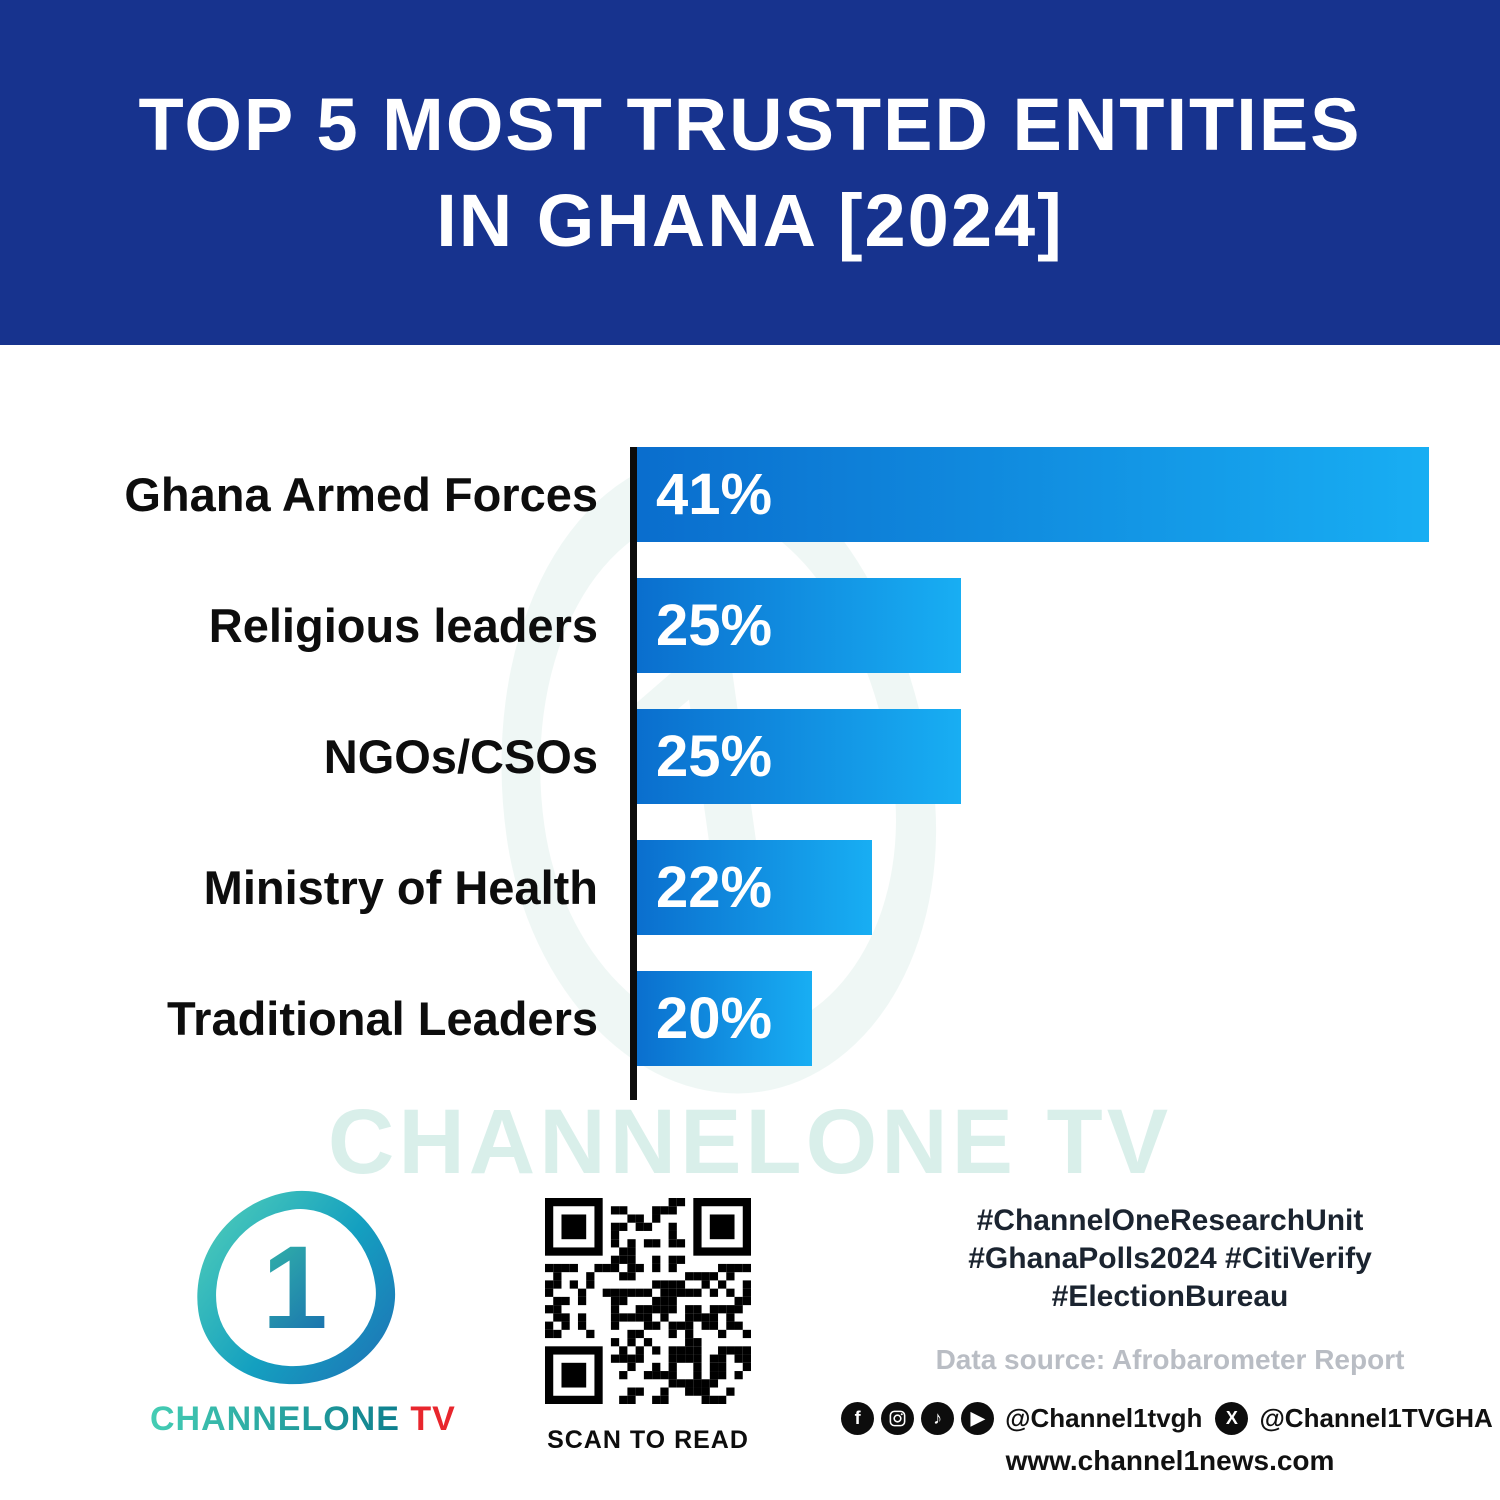  I want to click on logo-wordmark-tv: TV, so click(427, 1419).